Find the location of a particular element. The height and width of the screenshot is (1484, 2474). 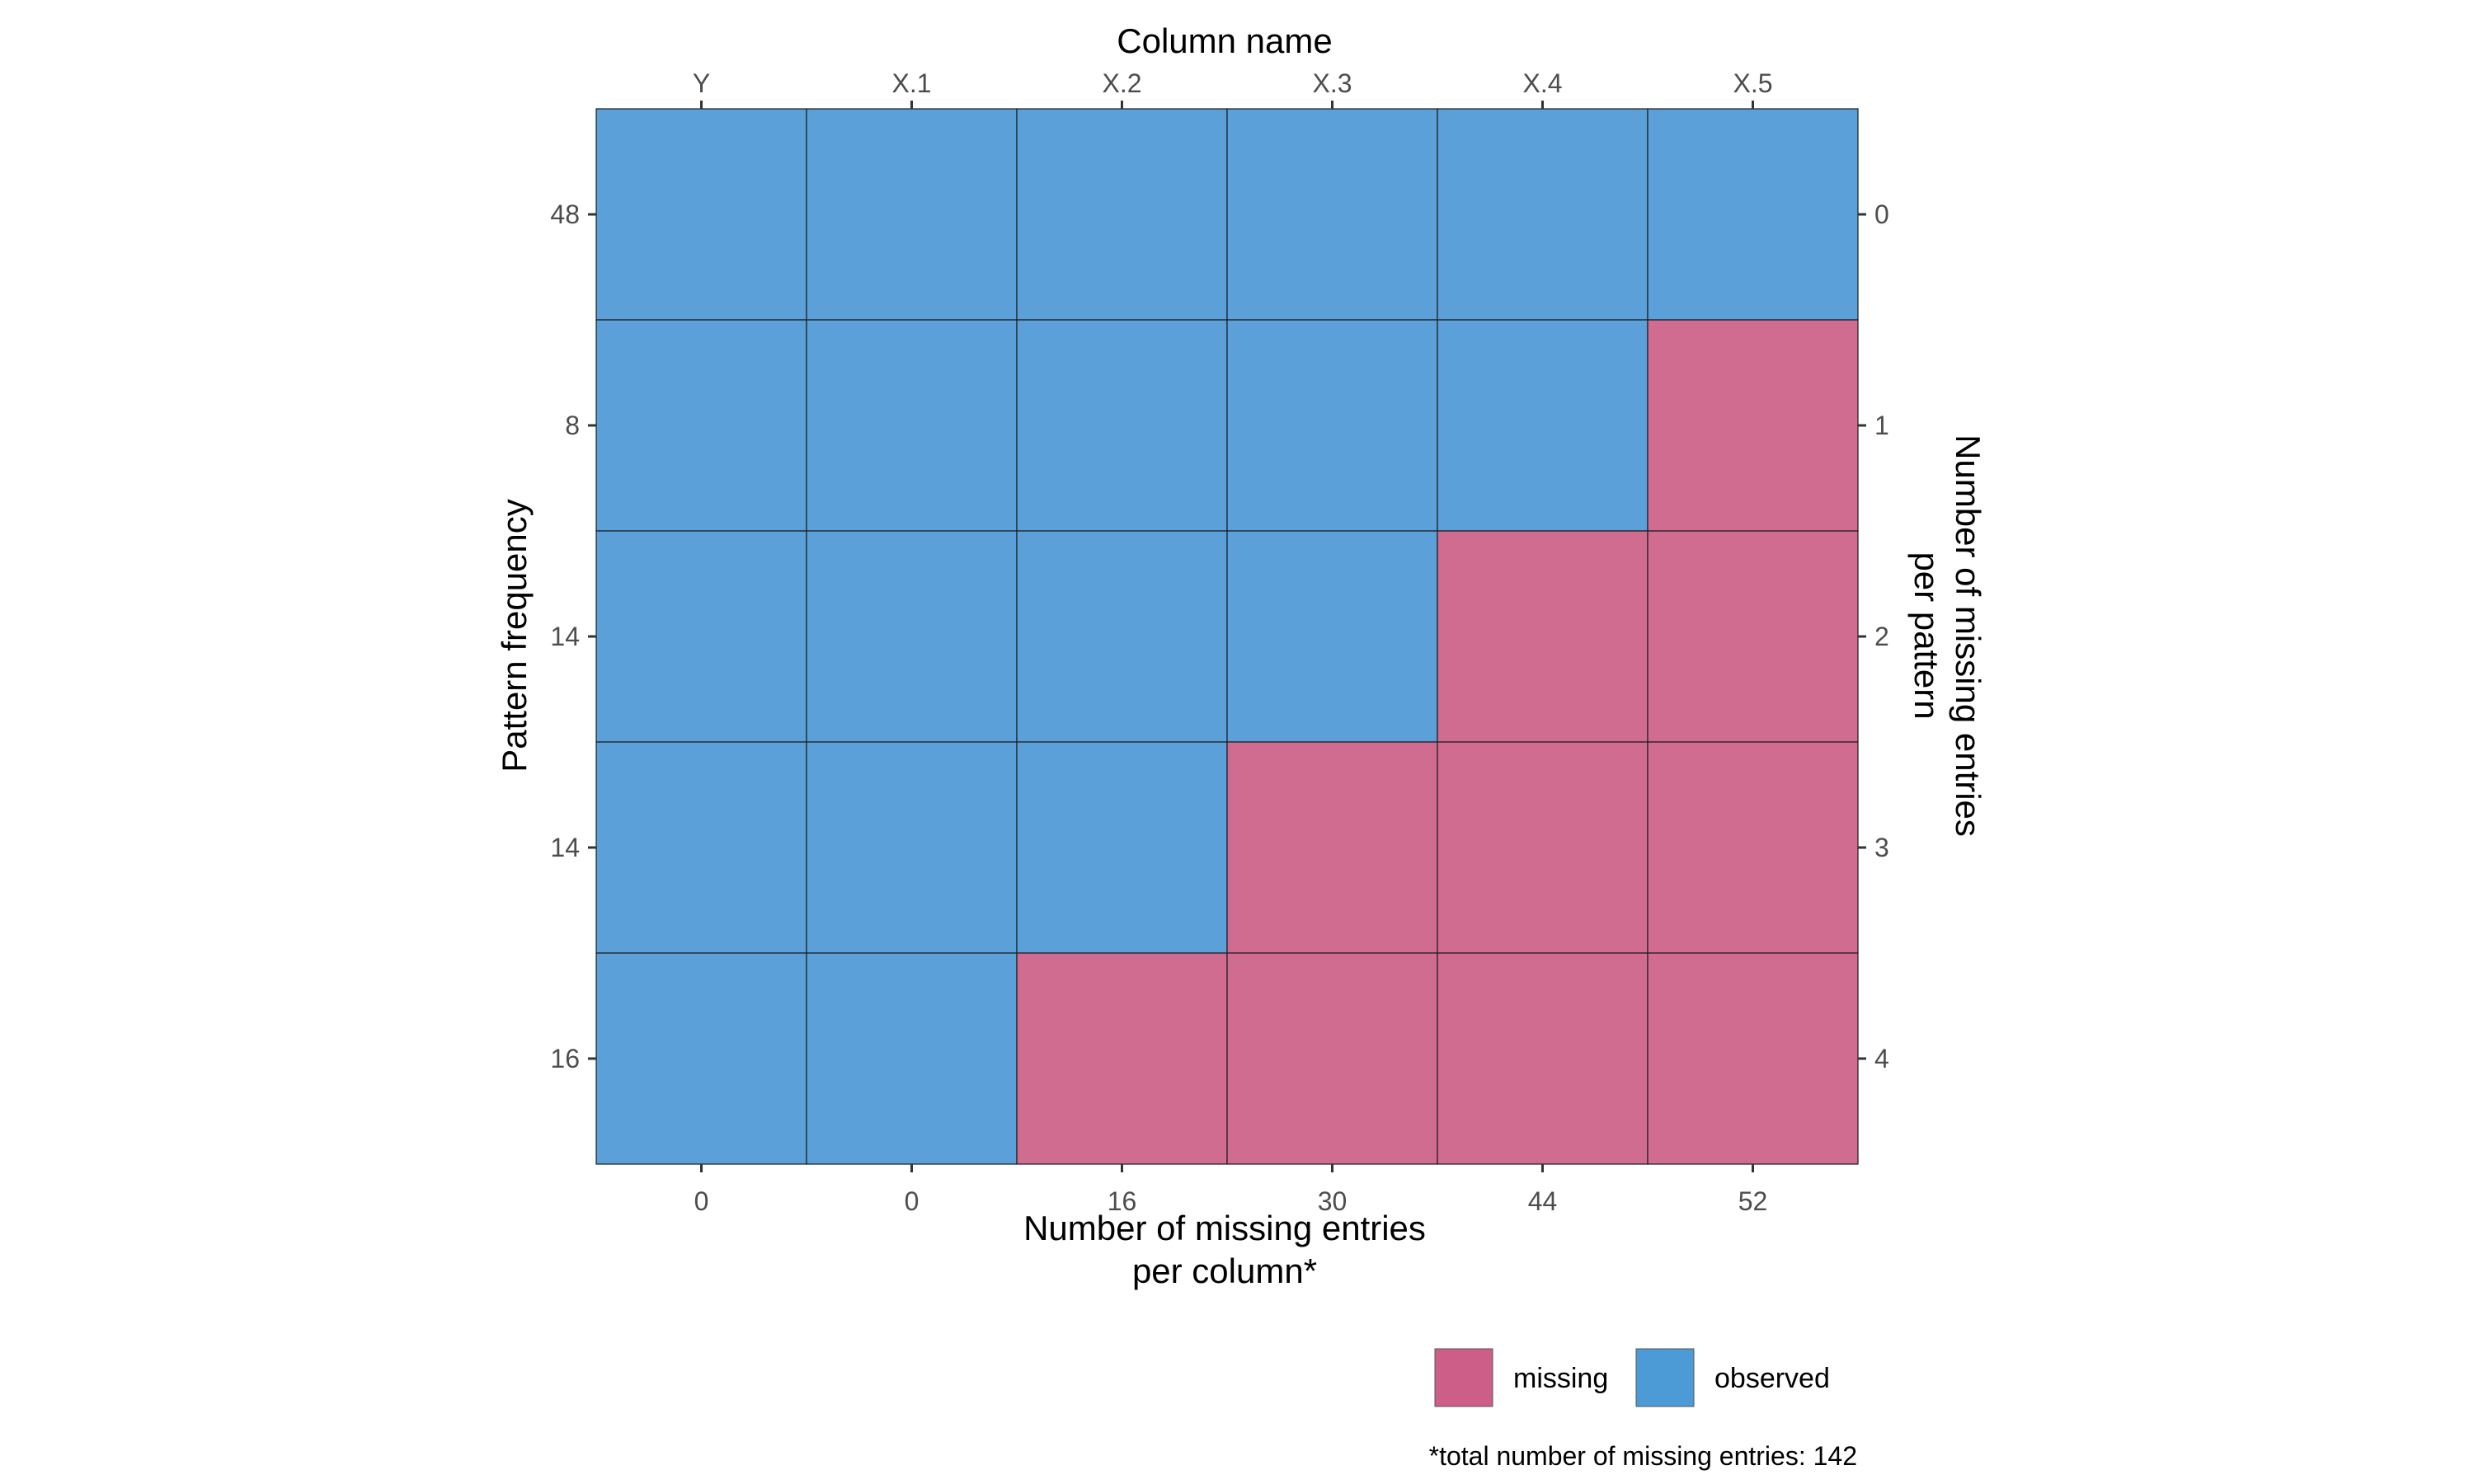

cell-observed-r1-c1 is located at coordinates (912, 426).